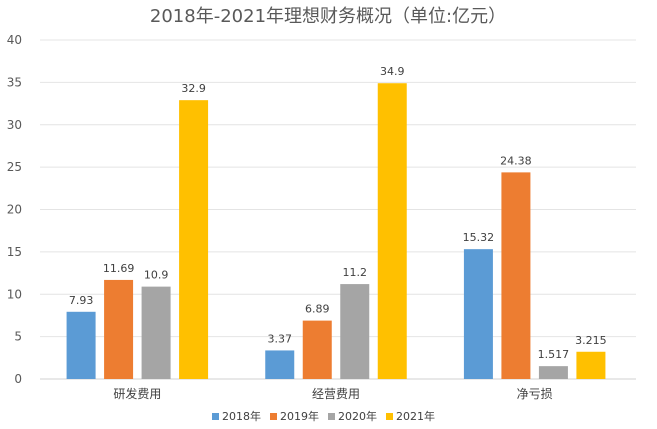 The width and height of the screenshot is (657, 429). What do you see at coordinates (554, 354) in the screenshot?
I see `data-label: 1.517` at bounding box center [554, 354].